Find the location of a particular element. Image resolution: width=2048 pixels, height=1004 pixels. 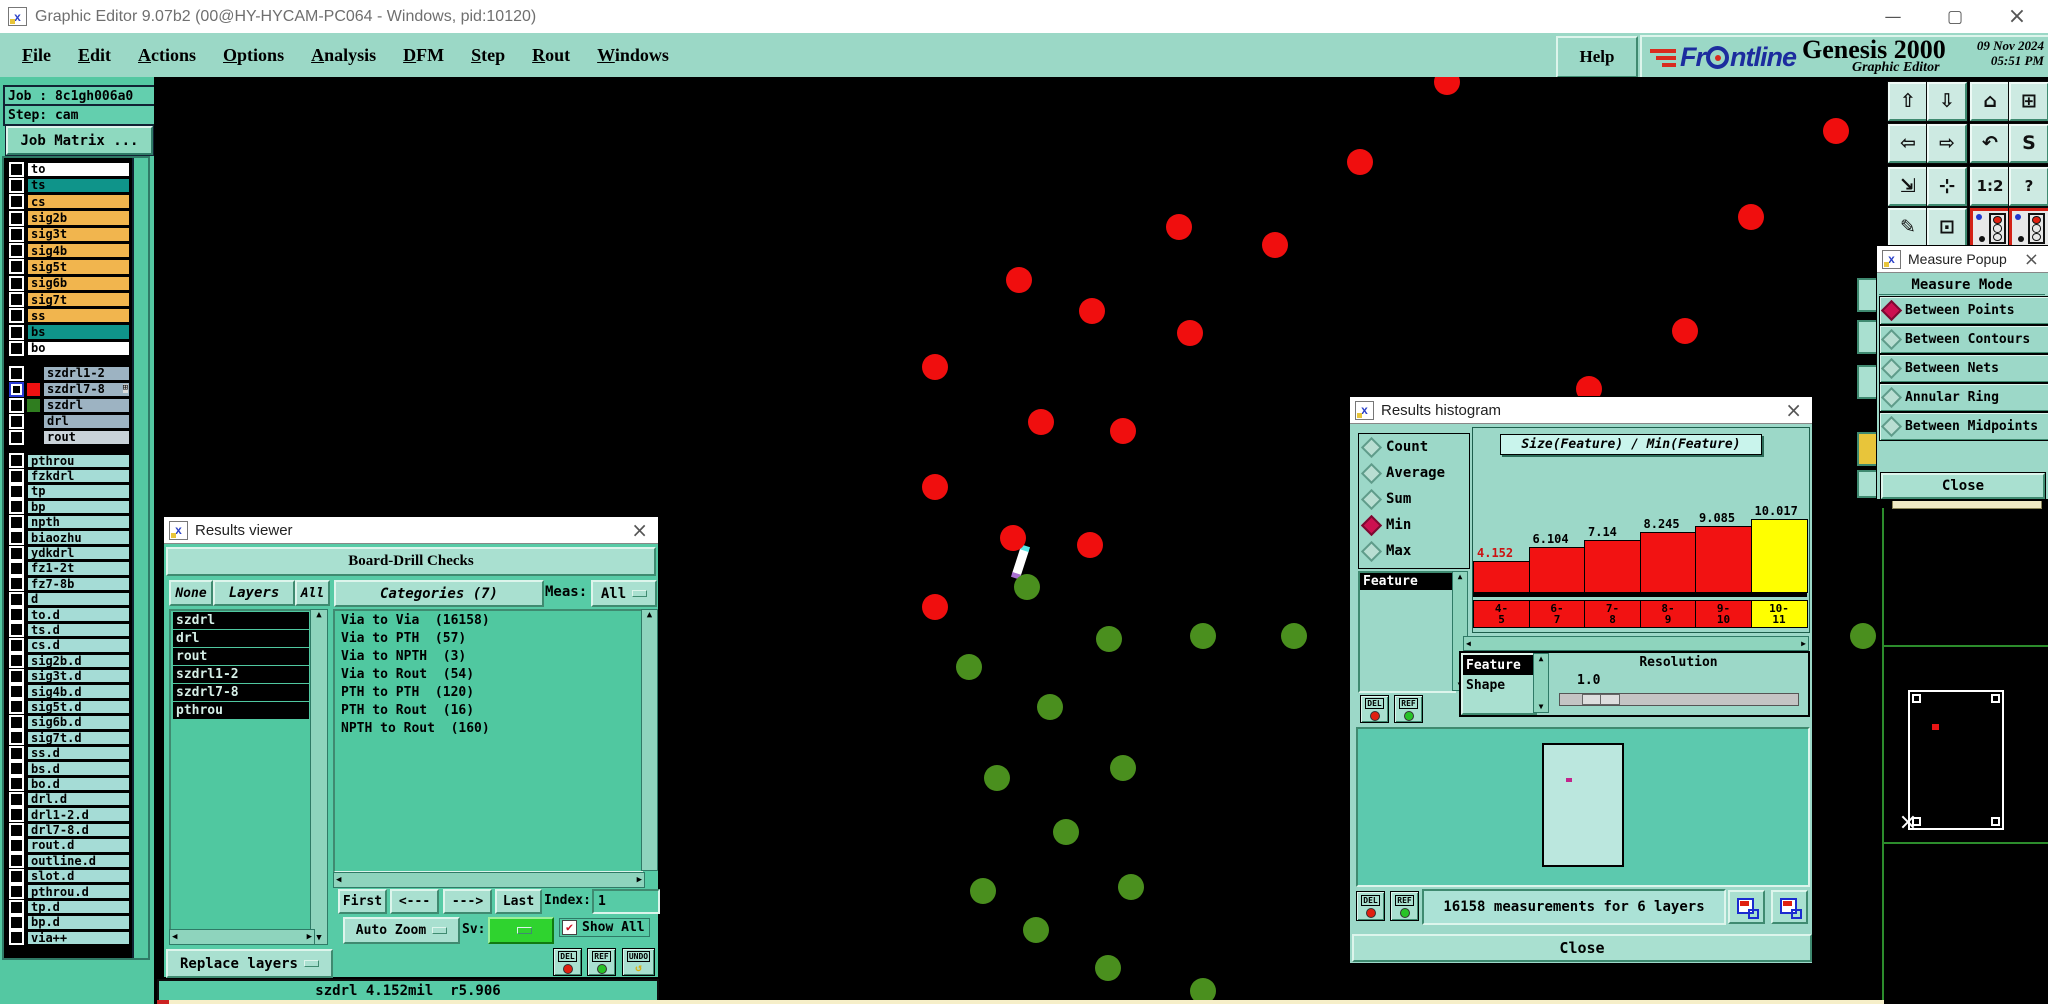

metric-radio-sum: Sum is located at coordinates (1414, 499).